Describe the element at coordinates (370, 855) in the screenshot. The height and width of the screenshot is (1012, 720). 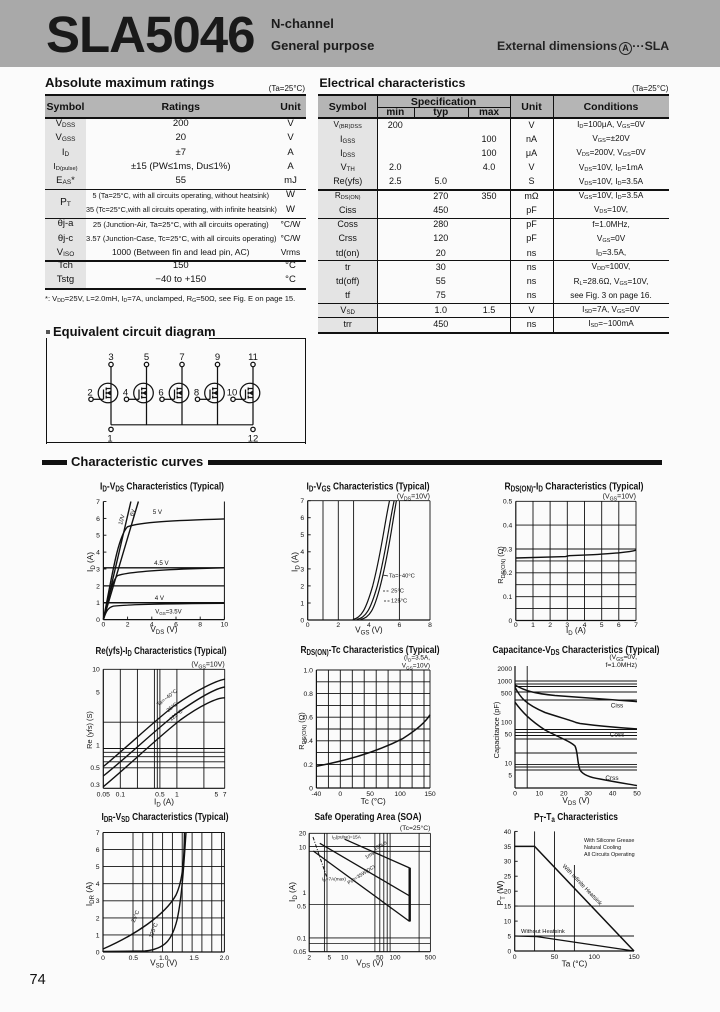
I see `svg-text: 1ms` at that location.